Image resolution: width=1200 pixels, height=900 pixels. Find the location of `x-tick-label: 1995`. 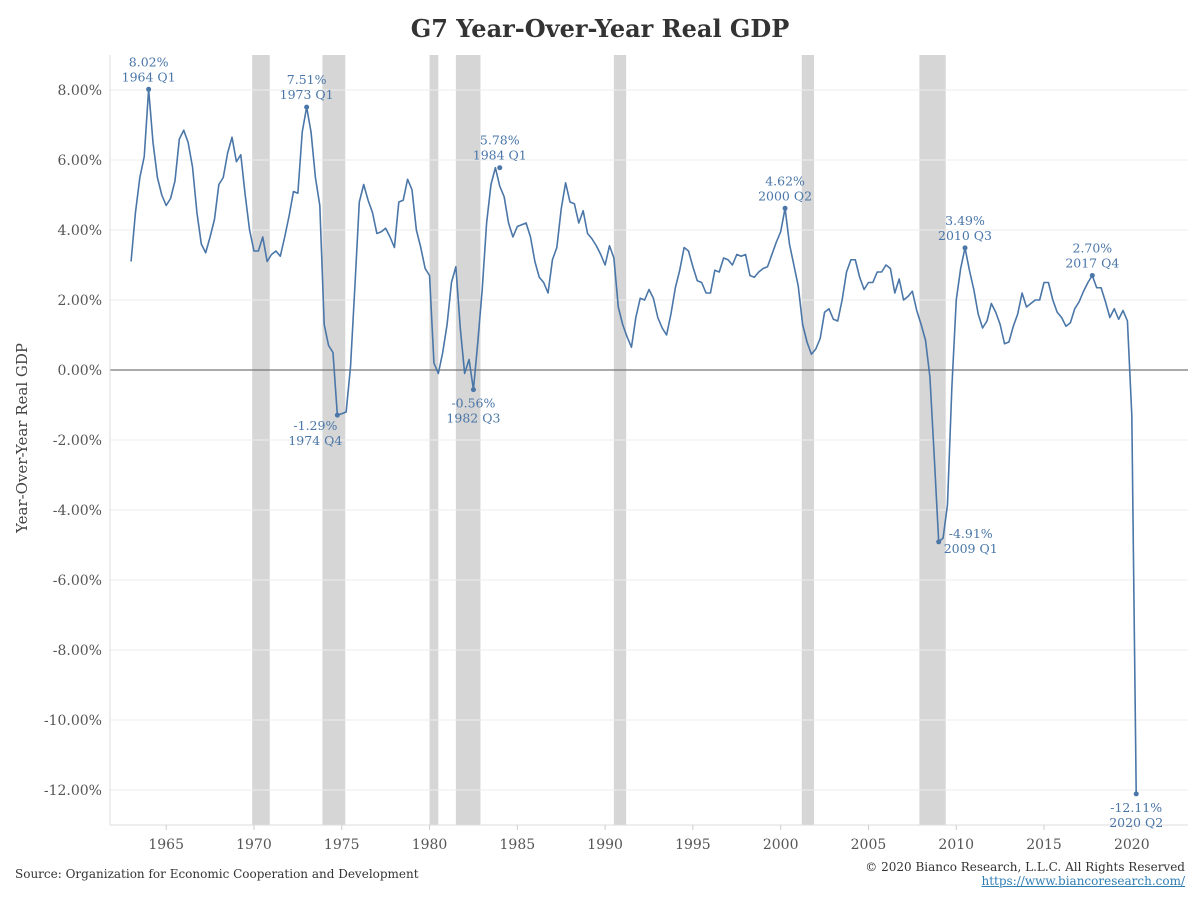

x-tick-label: 1995 is located at coordinates (693, 845).